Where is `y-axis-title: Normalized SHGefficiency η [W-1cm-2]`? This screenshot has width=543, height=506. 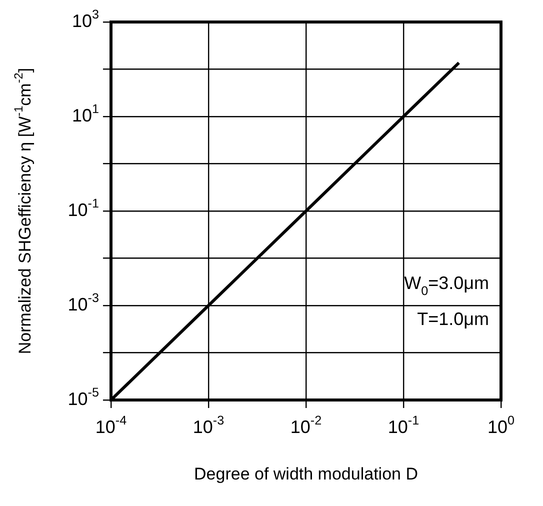 y-axis-title: Normalized SHGefficiency η [W-1cm-2] is located at coordinates (23, 211).